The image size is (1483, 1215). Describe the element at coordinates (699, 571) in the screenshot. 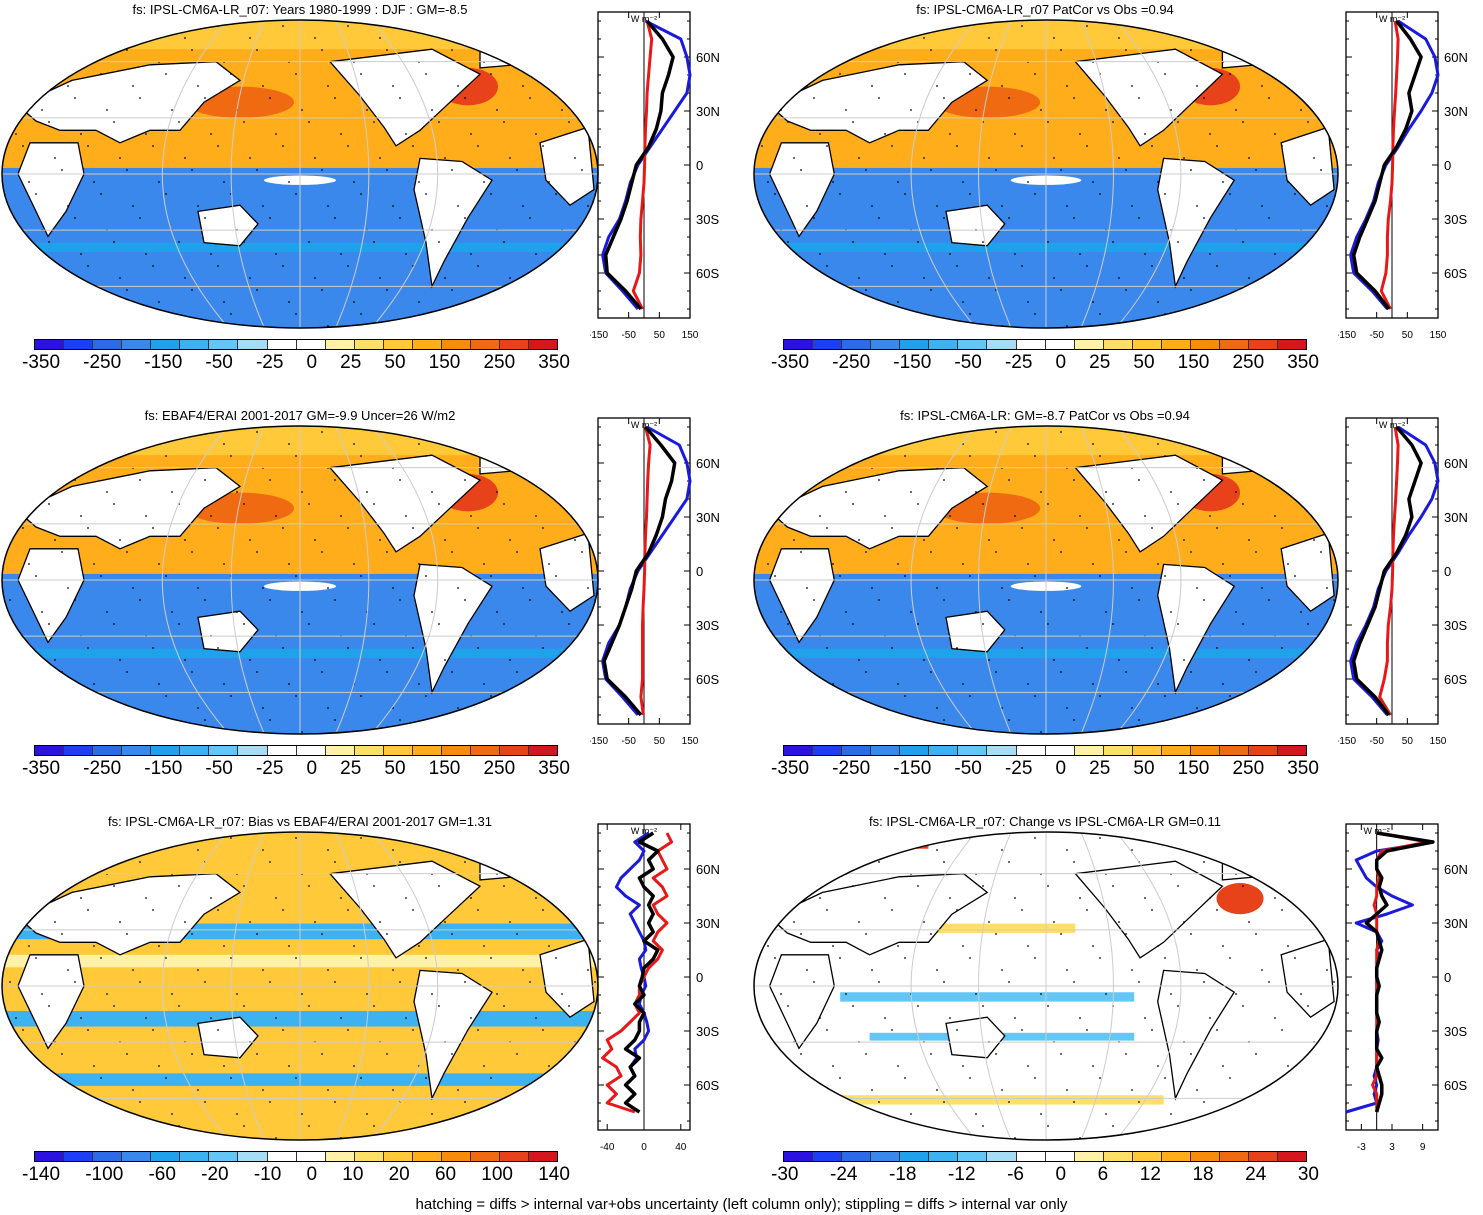

I see `latitude-tick-label: 0` at that location.